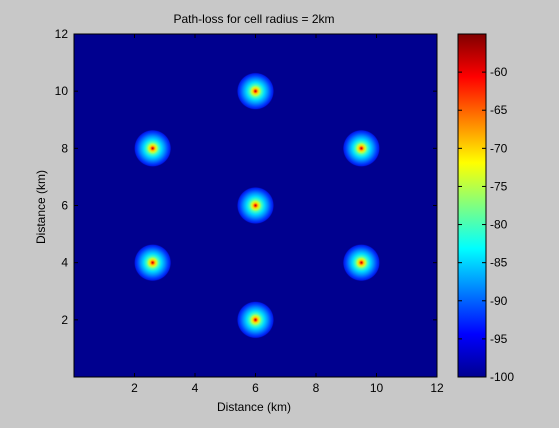  I want to click on colorbar-tick-label: -95, so click(499, 339).